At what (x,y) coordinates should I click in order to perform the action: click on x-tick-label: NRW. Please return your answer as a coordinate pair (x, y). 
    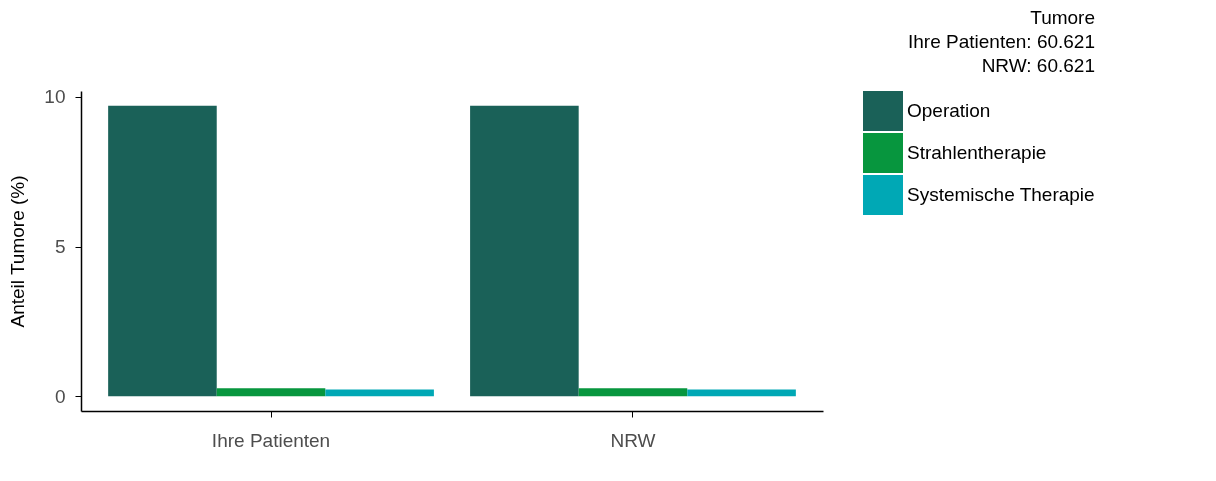
    Looking at the image, I should click on (633, 440).